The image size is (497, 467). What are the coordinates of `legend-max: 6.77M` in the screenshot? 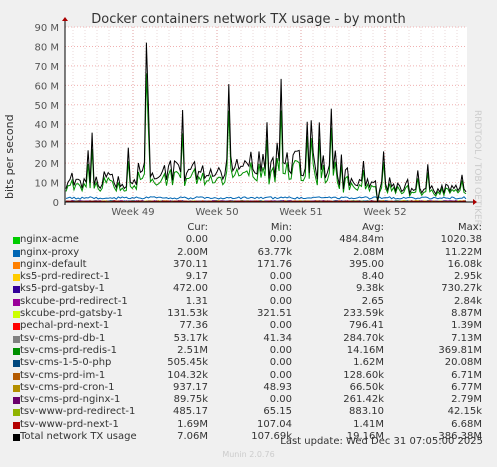 It's located at (466, 387).